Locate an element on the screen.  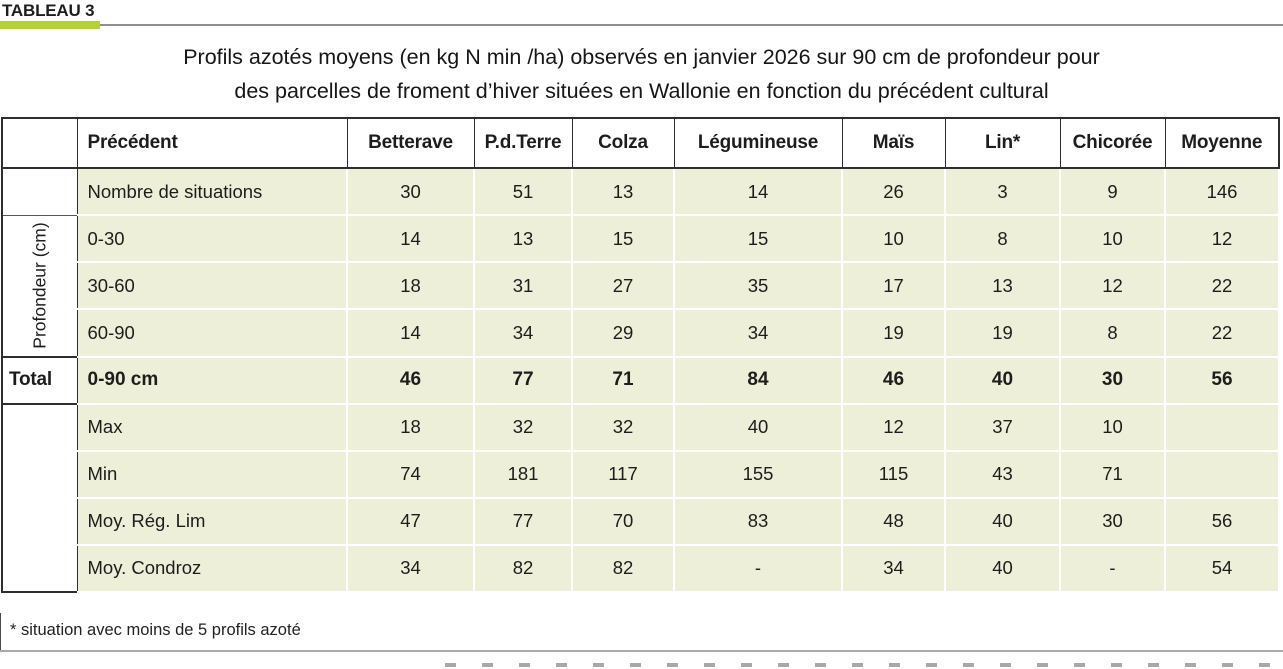
row-label: Moy. Rég. Lim is located at coordinates (212, 521).